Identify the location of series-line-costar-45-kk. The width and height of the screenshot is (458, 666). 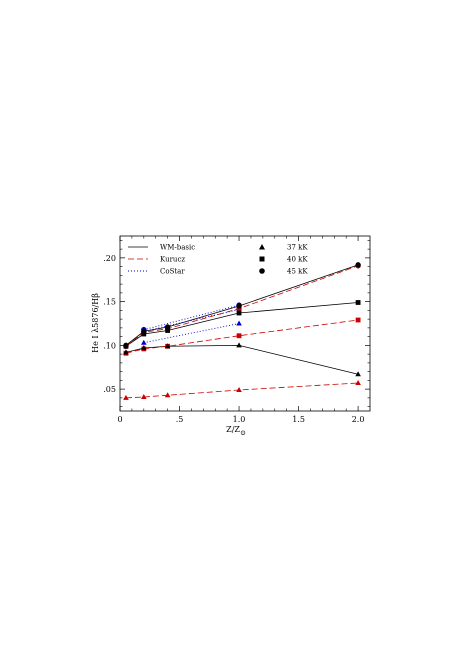
(191, 317).